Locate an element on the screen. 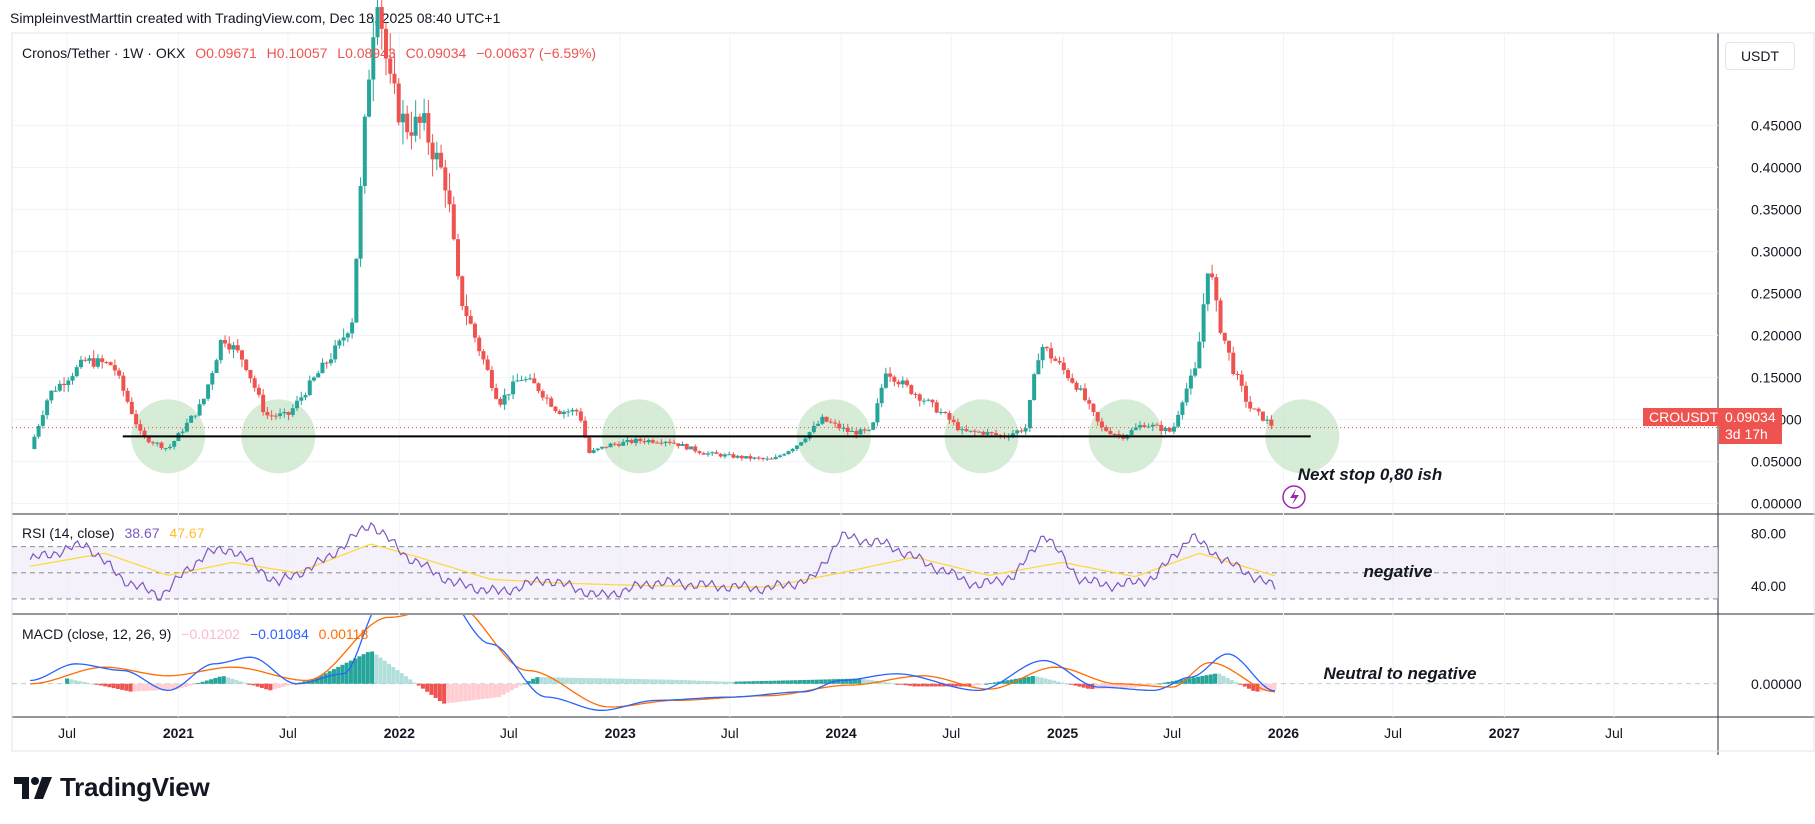  x-tick-label: Jul is located at coordinates (67, 733).